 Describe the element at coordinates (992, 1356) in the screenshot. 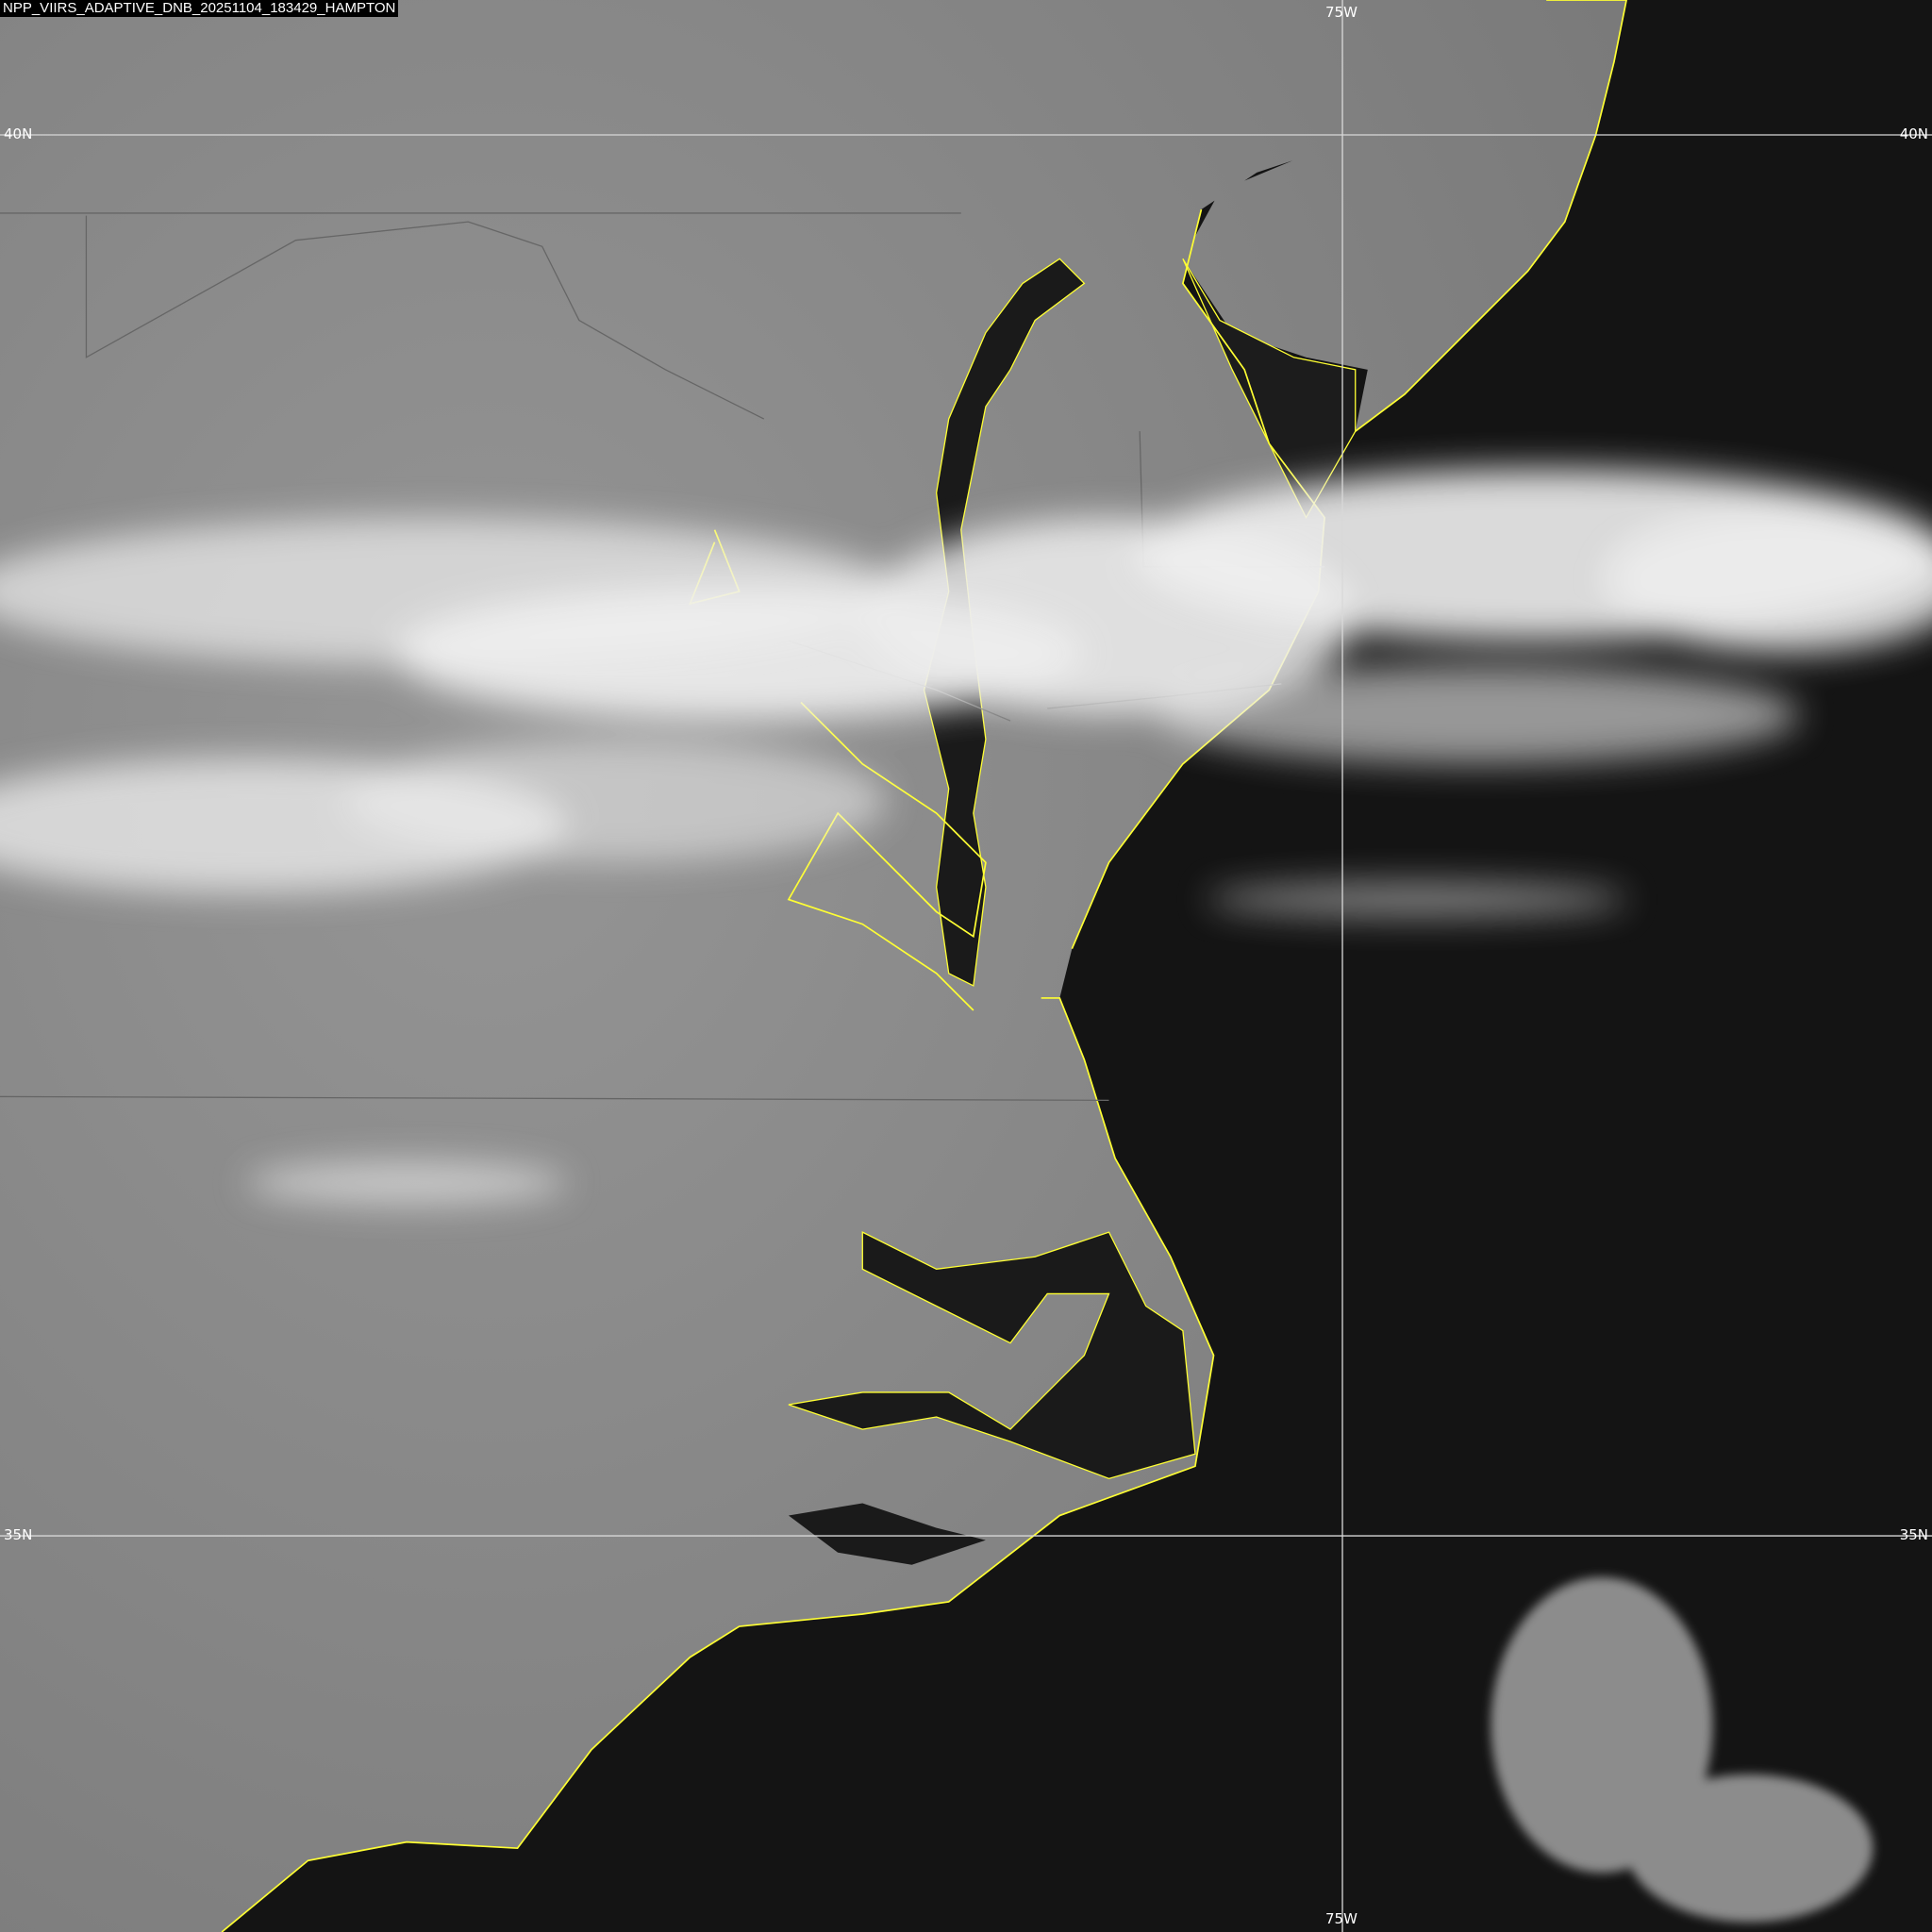

I see `pamlico-sound` at that location.